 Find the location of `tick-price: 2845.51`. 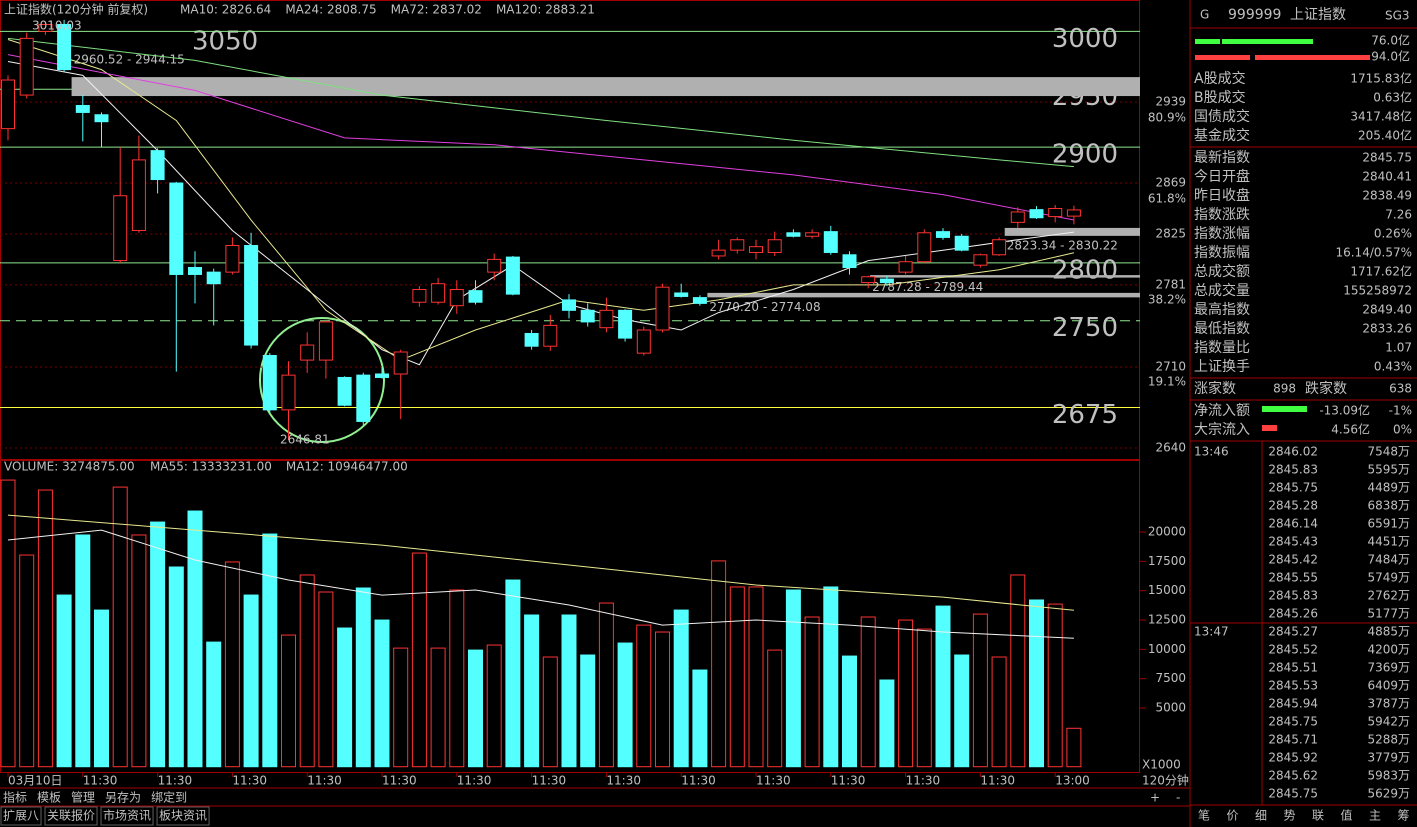

tick-price: 2845.51 is located at coordinates (1293, 668).